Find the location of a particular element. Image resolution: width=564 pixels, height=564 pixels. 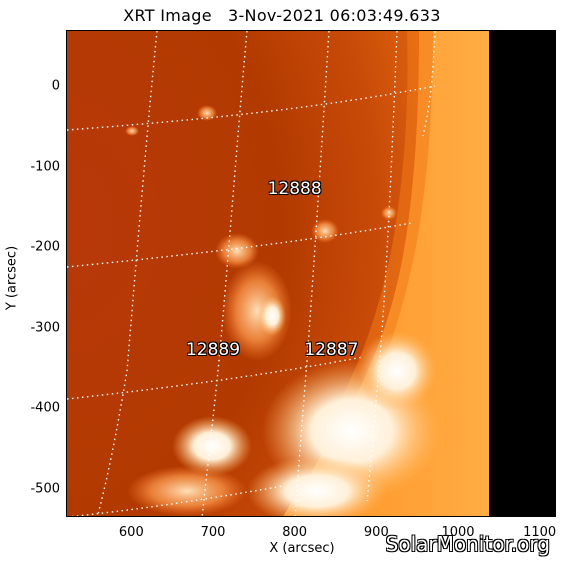

active-region-12887-bright is located at coordinates (397, 371).